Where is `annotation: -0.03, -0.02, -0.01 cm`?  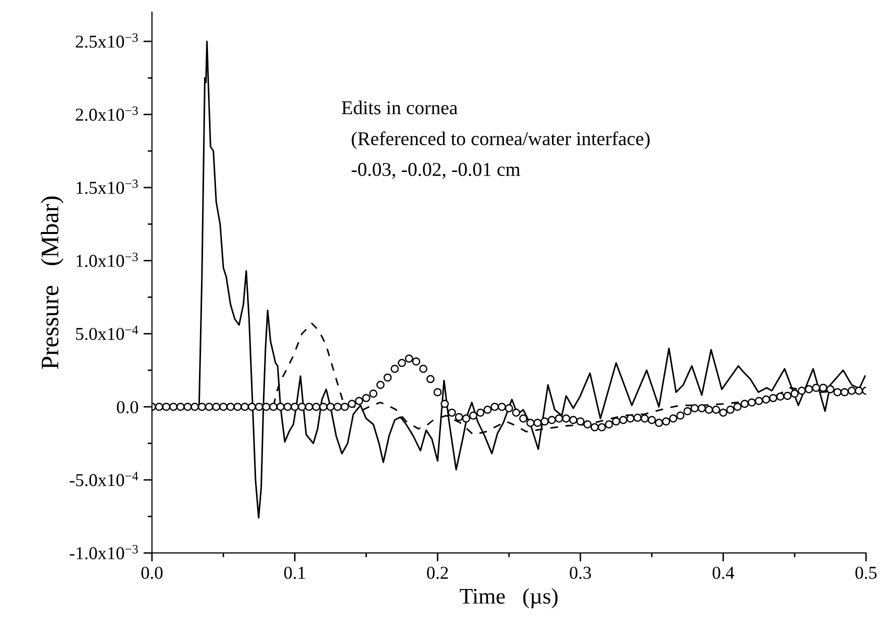
annotation: -0.03, -0.02, -0.01 cm is located at coordinates (436, 170).